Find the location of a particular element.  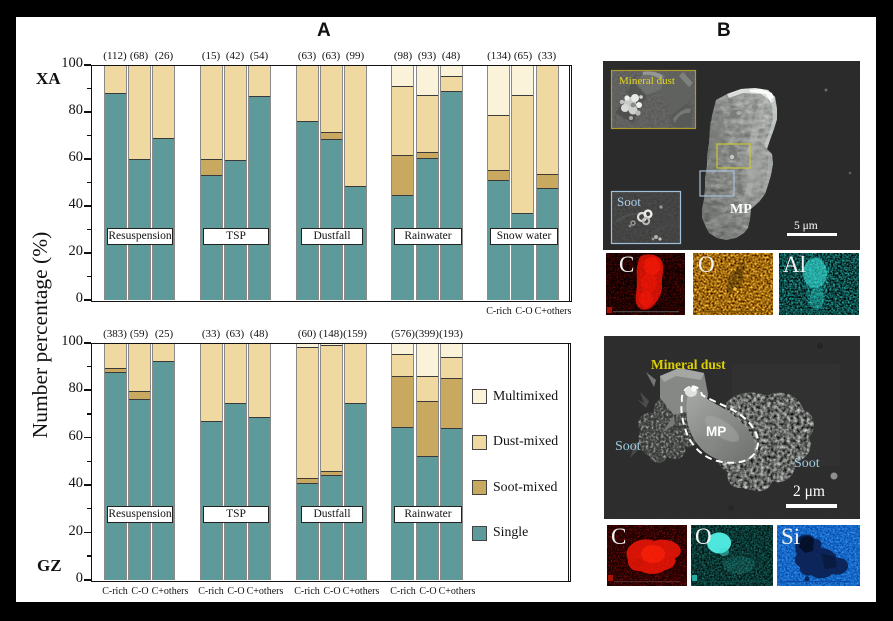

svg-text: 2 μm is located at coordinates (809, 491).